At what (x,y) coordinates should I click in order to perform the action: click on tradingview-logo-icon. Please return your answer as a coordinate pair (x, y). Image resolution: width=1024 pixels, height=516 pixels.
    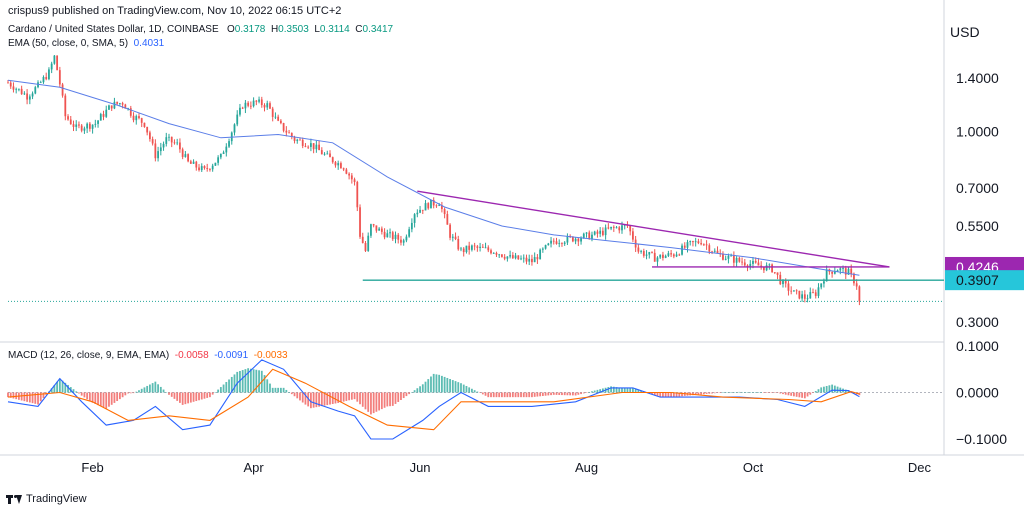
    Looking at the image, I should click on (14, 499).